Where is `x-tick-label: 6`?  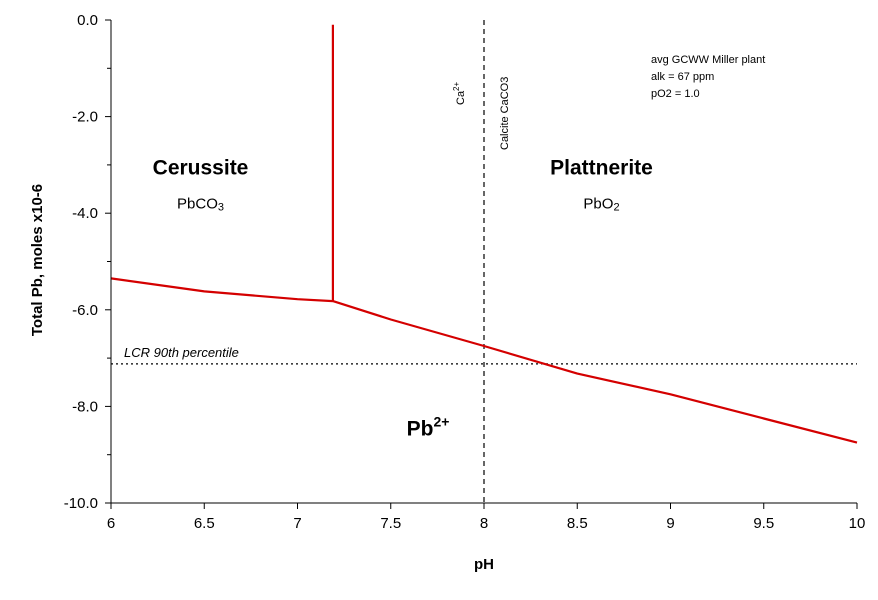
x-tick-label: 6 is located at coordinates (111, 523).